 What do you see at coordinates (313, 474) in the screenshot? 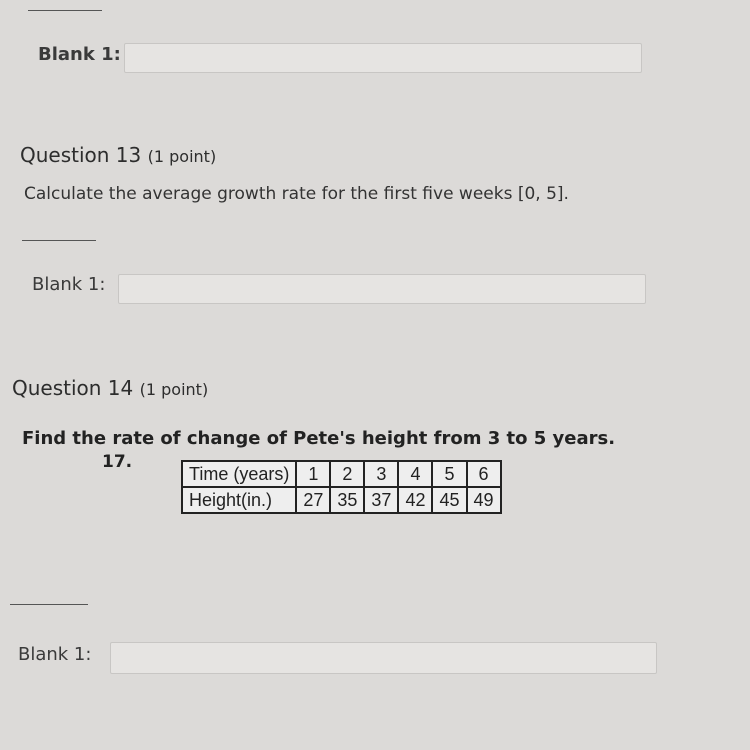
I see `table-cell: 1` at bounding box center [313, 474].